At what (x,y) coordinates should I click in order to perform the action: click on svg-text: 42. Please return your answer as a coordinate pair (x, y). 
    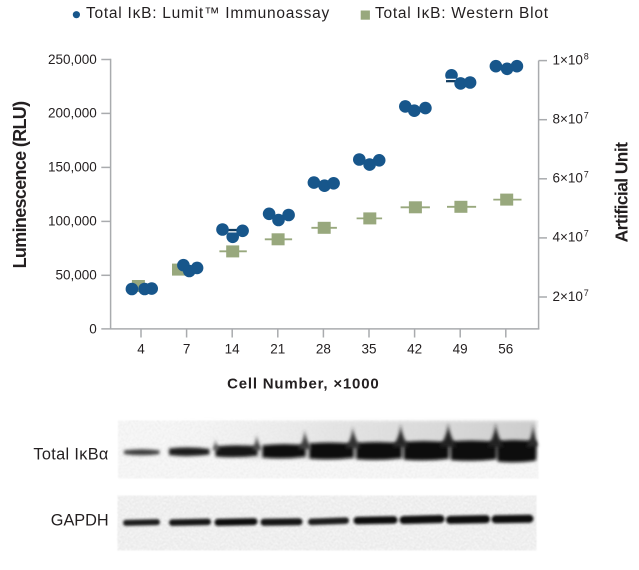
    Looking at the image, I should click on (414, 349).